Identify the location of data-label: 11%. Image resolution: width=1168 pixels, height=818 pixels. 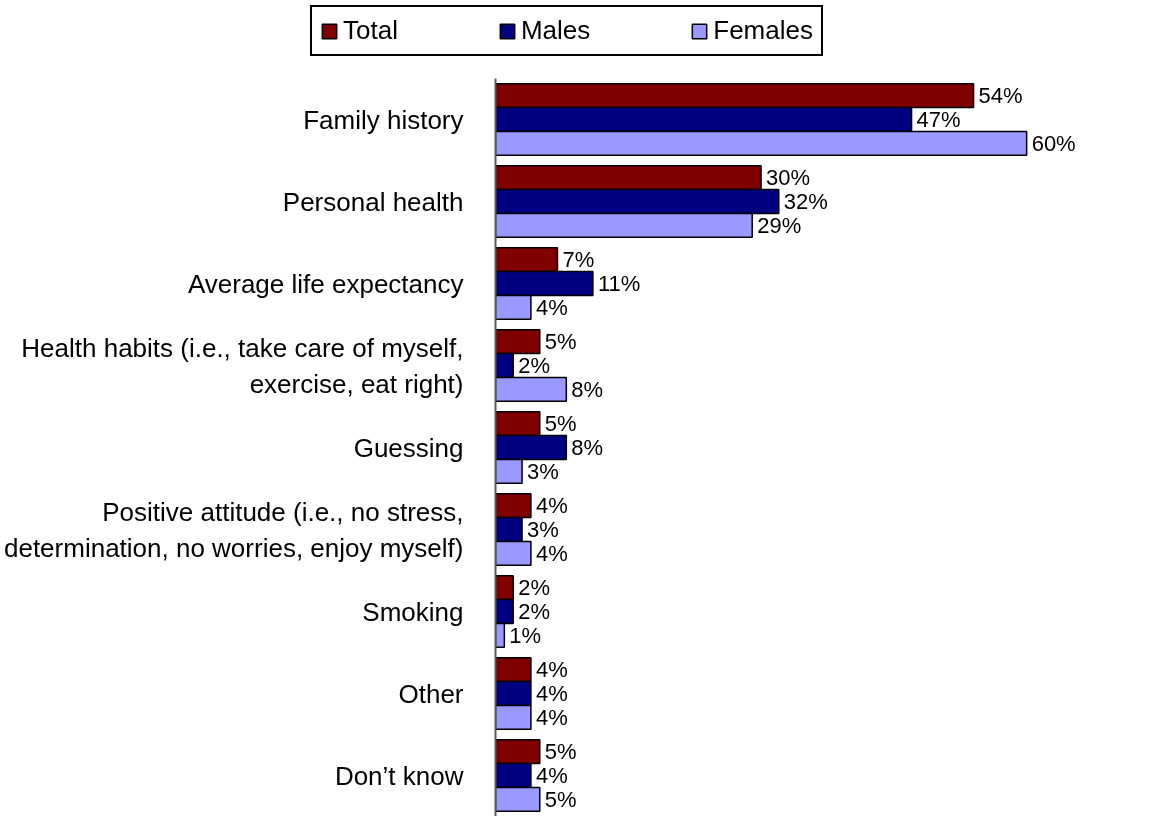
(619, 283).